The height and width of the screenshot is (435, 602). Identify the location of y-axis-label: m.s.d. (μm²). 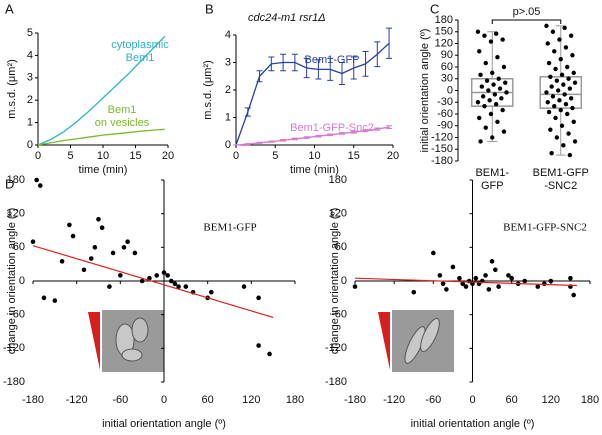
(12, 89).